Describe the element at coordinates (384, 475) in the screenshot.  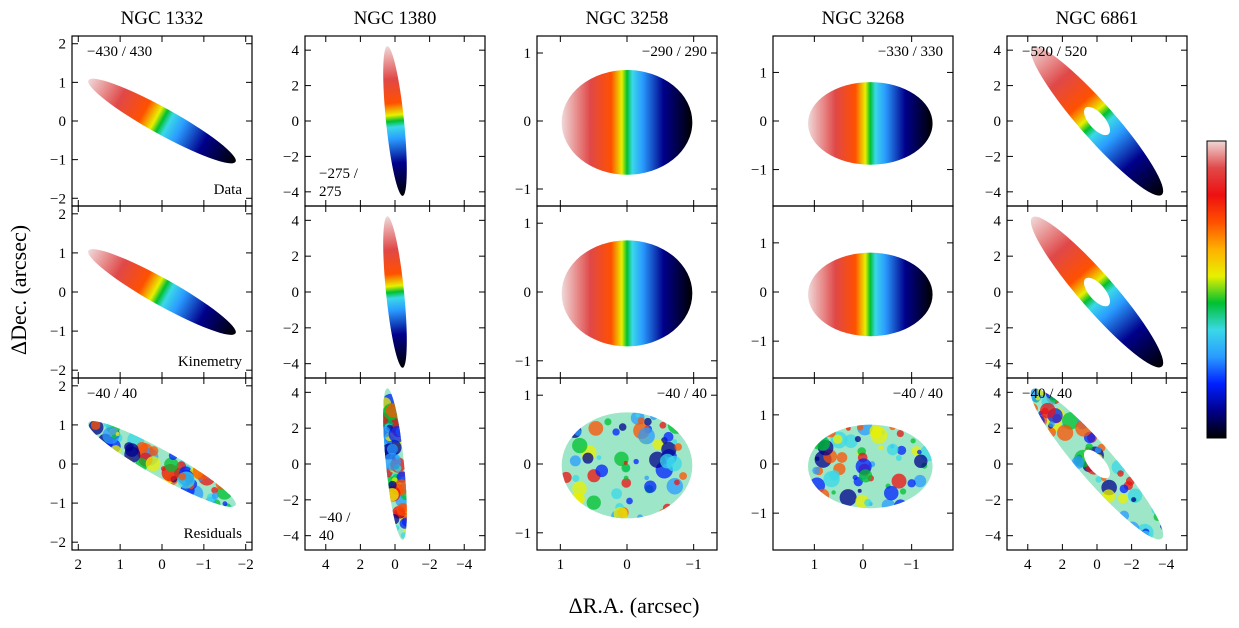
I see `map-panel: −4 −2 0 2 4 4 2 0 −2 −4 −40 /40` at that location.